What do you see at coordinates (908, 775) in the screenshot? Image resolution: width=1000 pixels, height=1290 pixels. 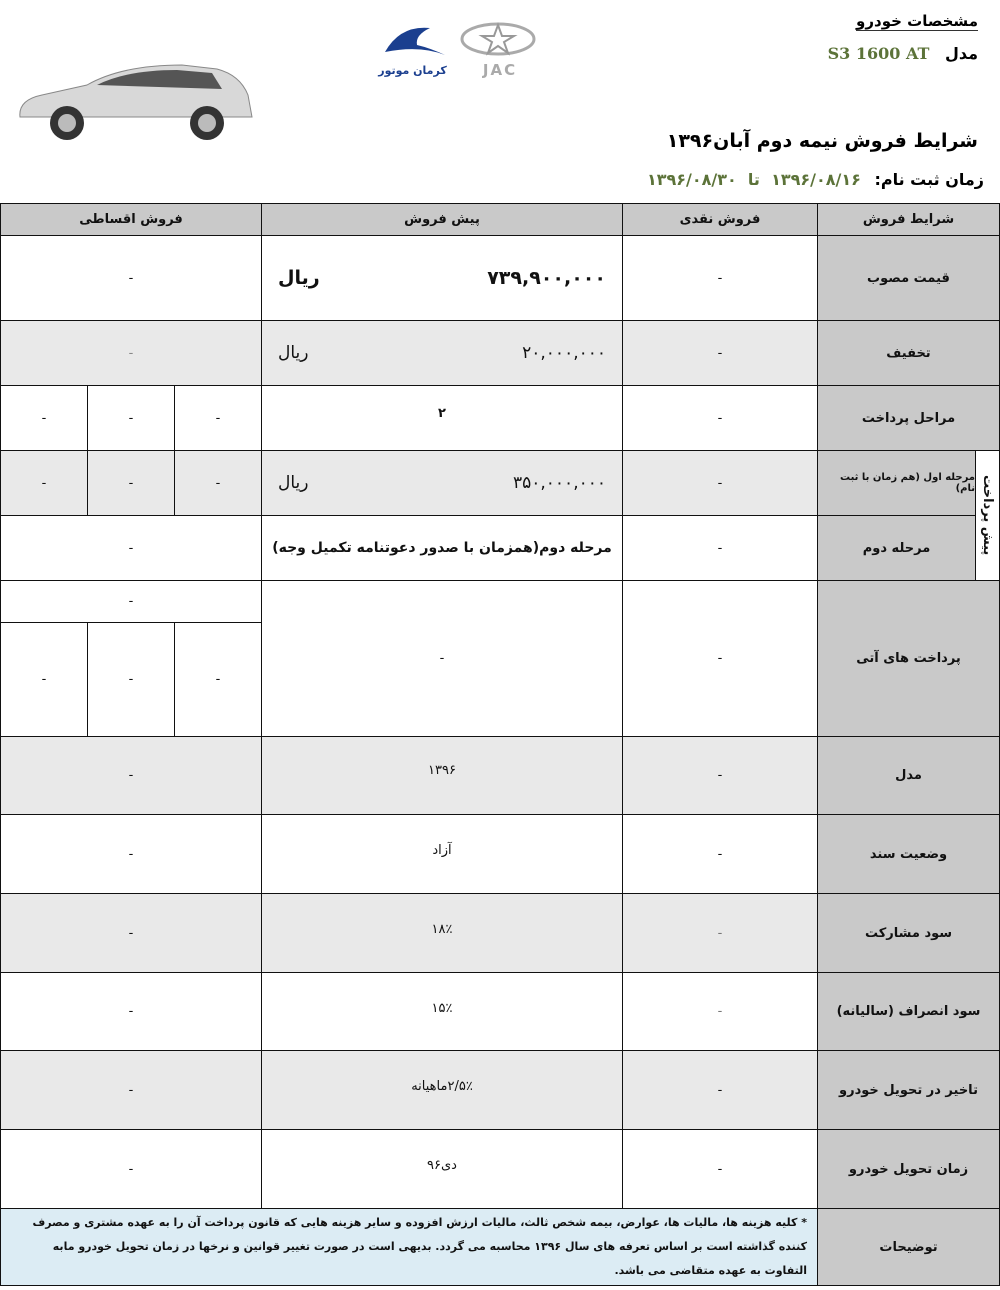 I see `row-label-model: مدل` at bounding box center [908, 775].